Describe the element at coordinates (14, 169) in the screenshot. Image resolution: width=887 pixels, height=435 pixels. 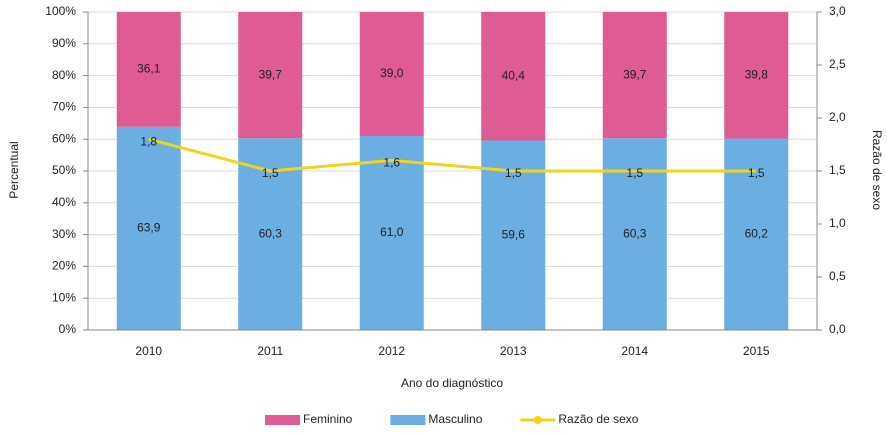
I see `y-axis-label: Percentual` at that location.